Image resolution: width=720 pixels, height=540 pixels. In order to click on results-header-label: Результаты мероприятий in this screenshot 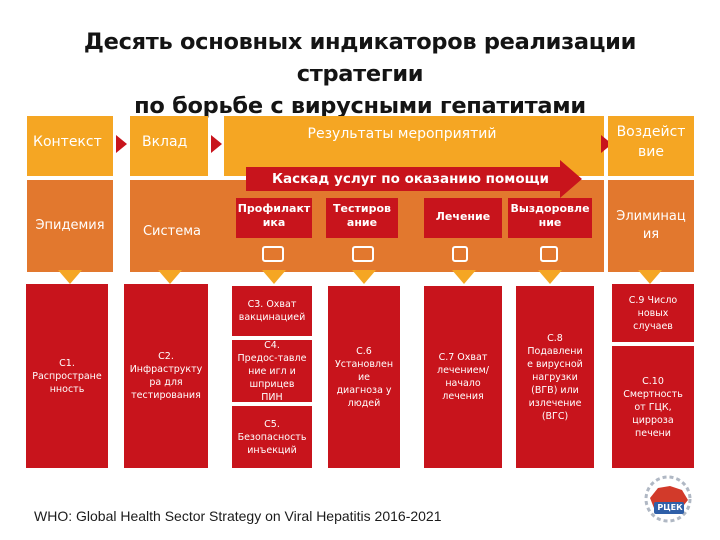, I will do `click(402, 134)`.